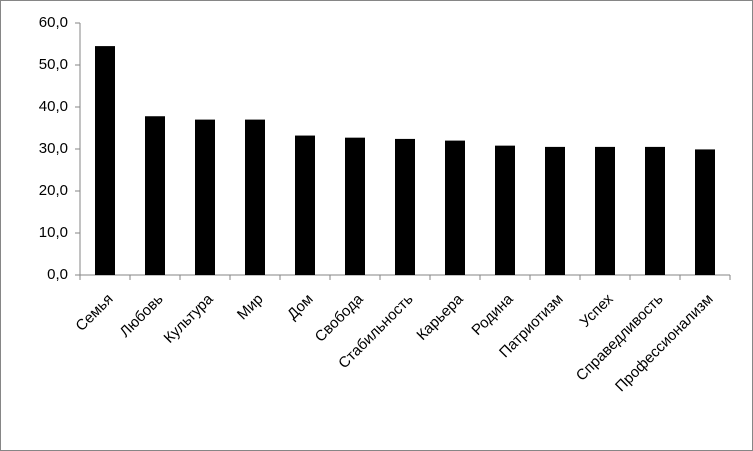 This screenshot has height=451, width=753. Describe the element at coordinates (53, 148) in the screenshot. I see `y-tick-label: 30,0` at that location.